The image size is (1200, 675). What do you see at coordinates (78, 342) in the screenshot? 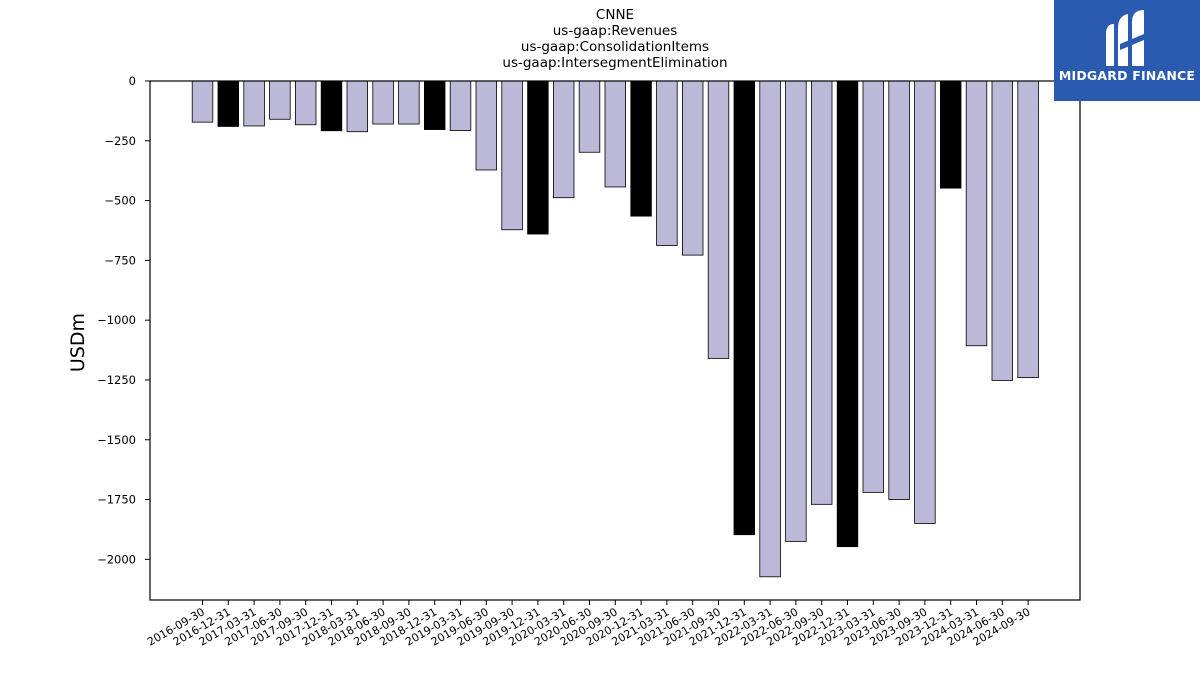
I see `y-axis-label: USDm` at bounding box center [78, 342].